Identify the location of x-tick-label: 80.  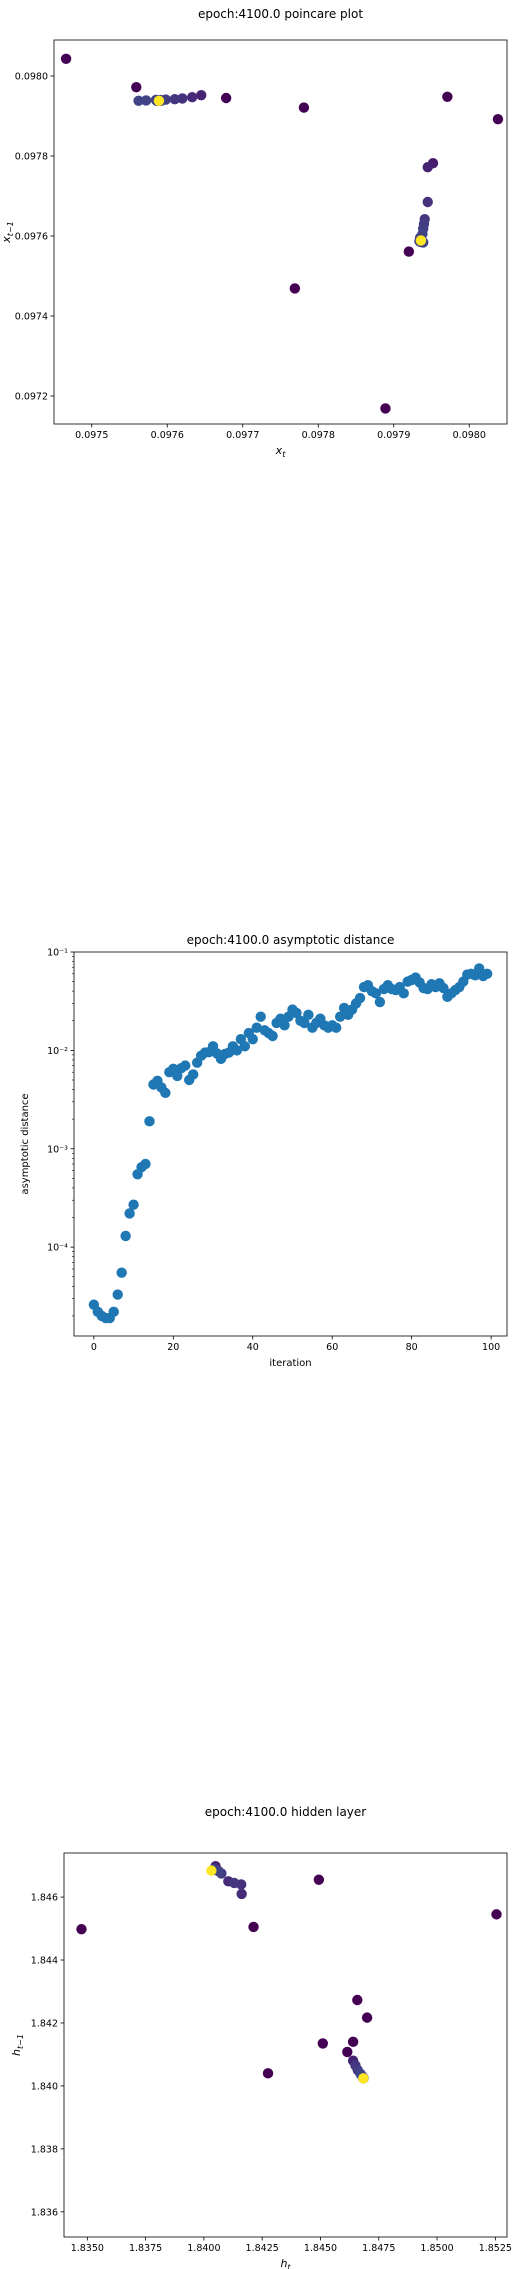
(412, 1347).